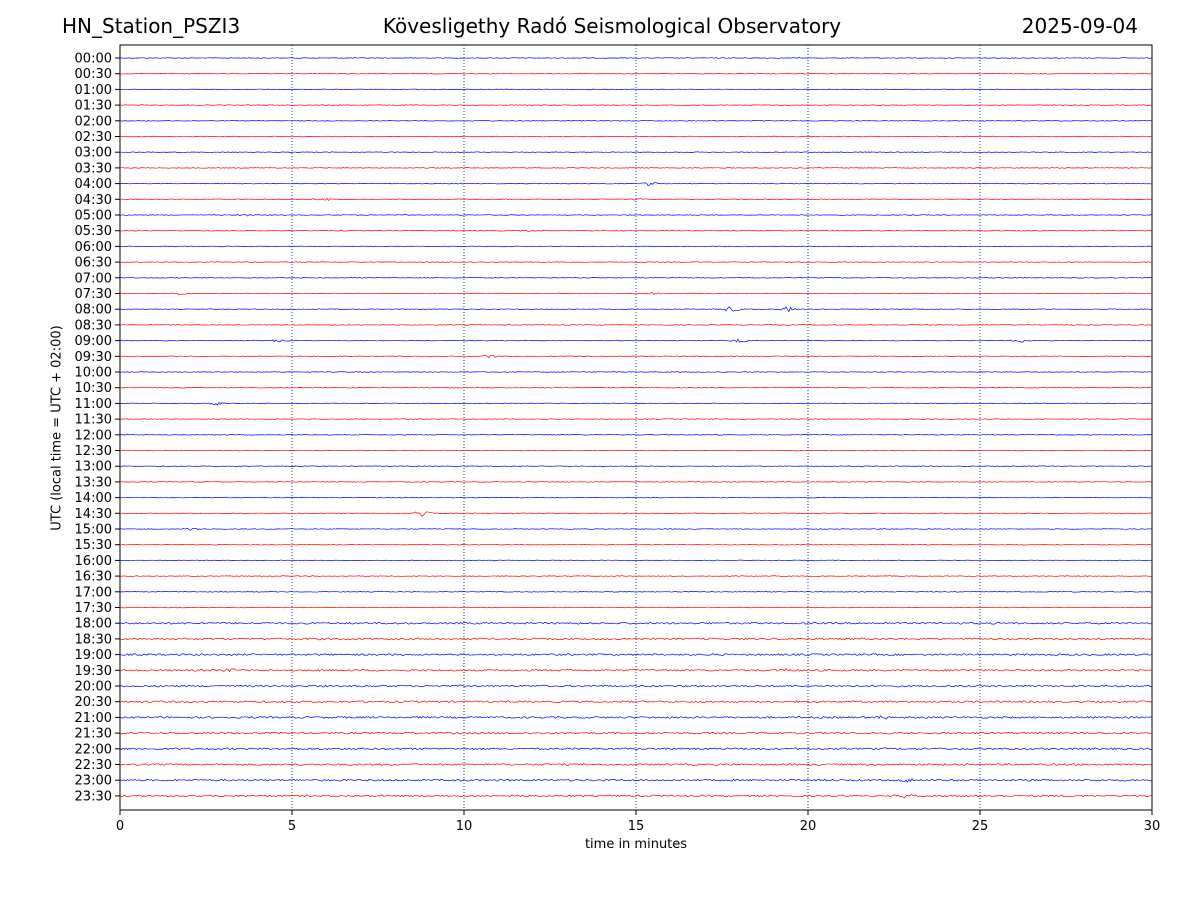 Image resolution: width=1200 pixels, height=900 pixels. Describe the element at coordinates (93, 435) in the screenshot. I see `y-tick-label: 12:00` at that location.